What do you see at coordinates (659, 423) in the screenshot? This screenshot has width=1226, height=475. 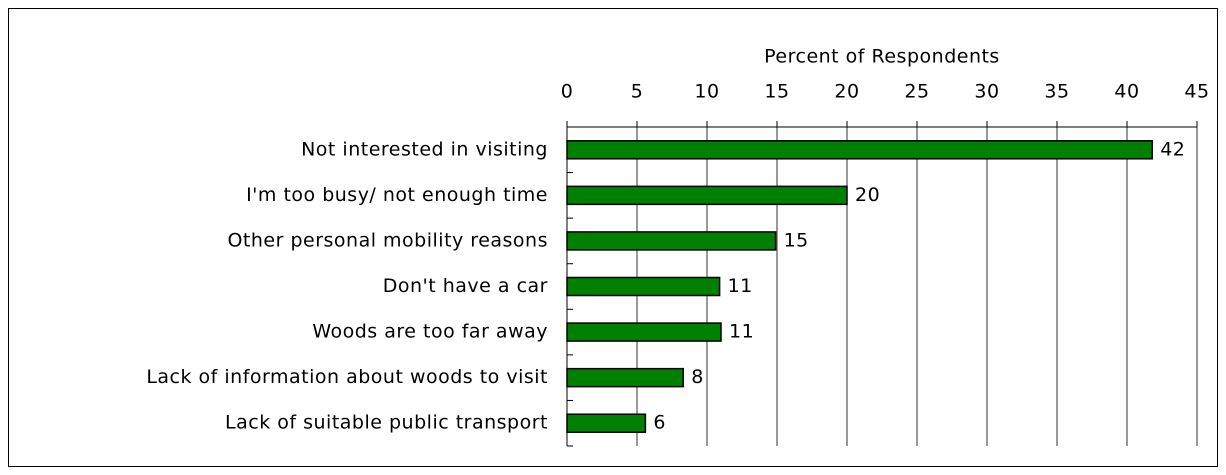 I see `data-label: 6` at bounding box center [659, 423].